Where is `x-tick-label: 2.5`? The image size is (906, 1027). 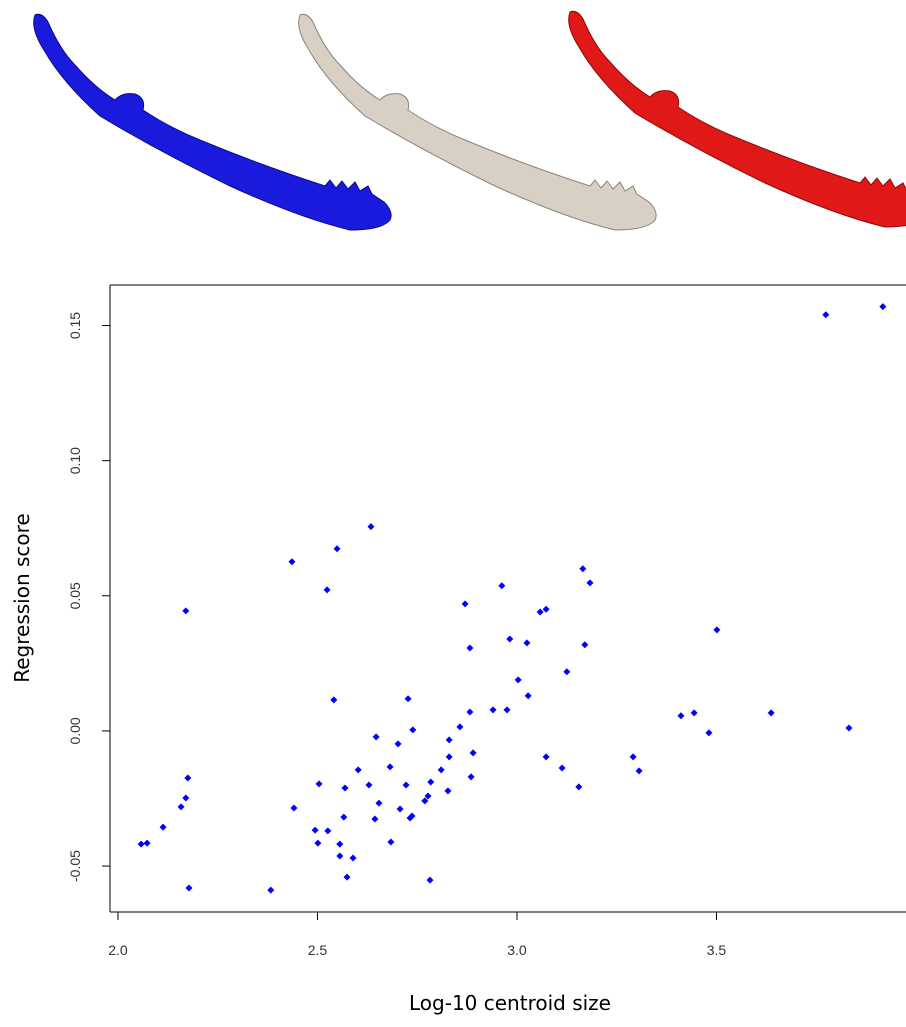
x-tick-label: 2.5 is located at coordinates (318, 950).